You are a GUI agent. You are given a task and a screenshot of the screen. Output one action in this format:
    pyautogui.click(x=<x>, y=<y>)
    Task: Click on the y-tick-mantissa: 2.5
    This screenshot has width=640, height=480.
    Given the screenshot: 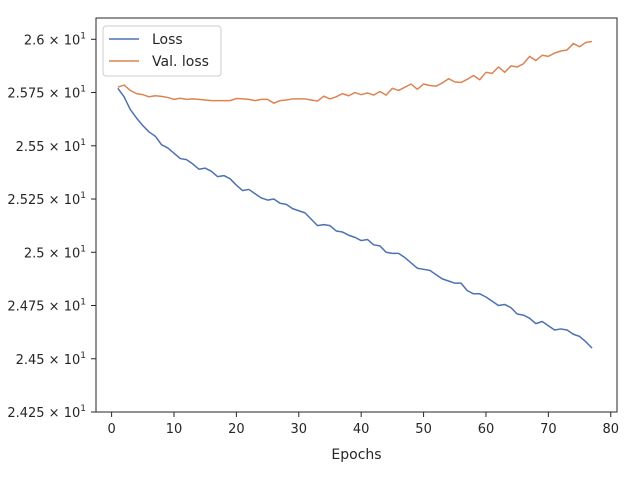 What is the action you would take?
    pyautogui.click(x=34, y=253)
    